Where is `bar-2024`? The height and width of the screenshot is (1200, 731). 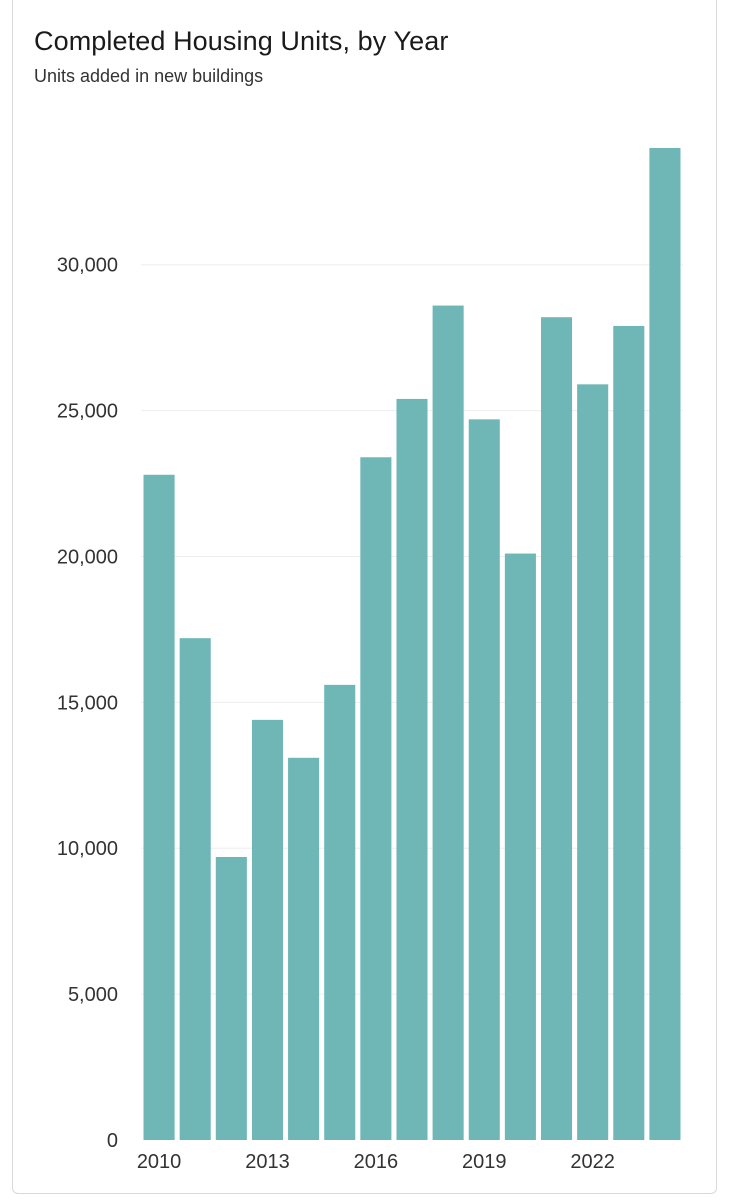 bar-2024 is located at coordinates (665, 644).